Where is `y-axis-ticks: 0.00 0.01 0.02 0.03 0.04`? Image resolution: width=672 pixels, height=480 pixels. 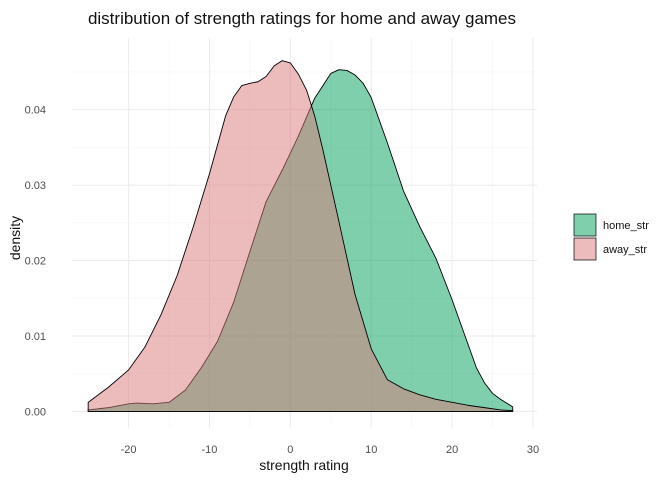 y-axis-ticks: 0.00 0.01 0.02 0.03 0.04 is located at coordinates (35, 262).